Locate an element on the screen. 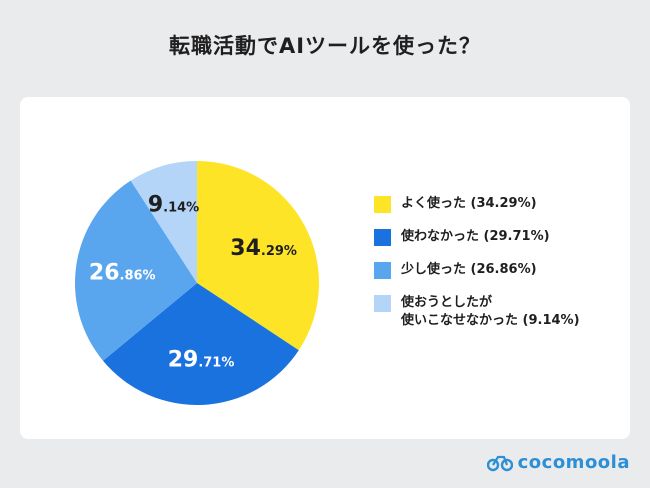 This screenshot has width=650, height=488. chart-title: 転職活動でAIツールを使った？ is located at coordinates (325, 46).